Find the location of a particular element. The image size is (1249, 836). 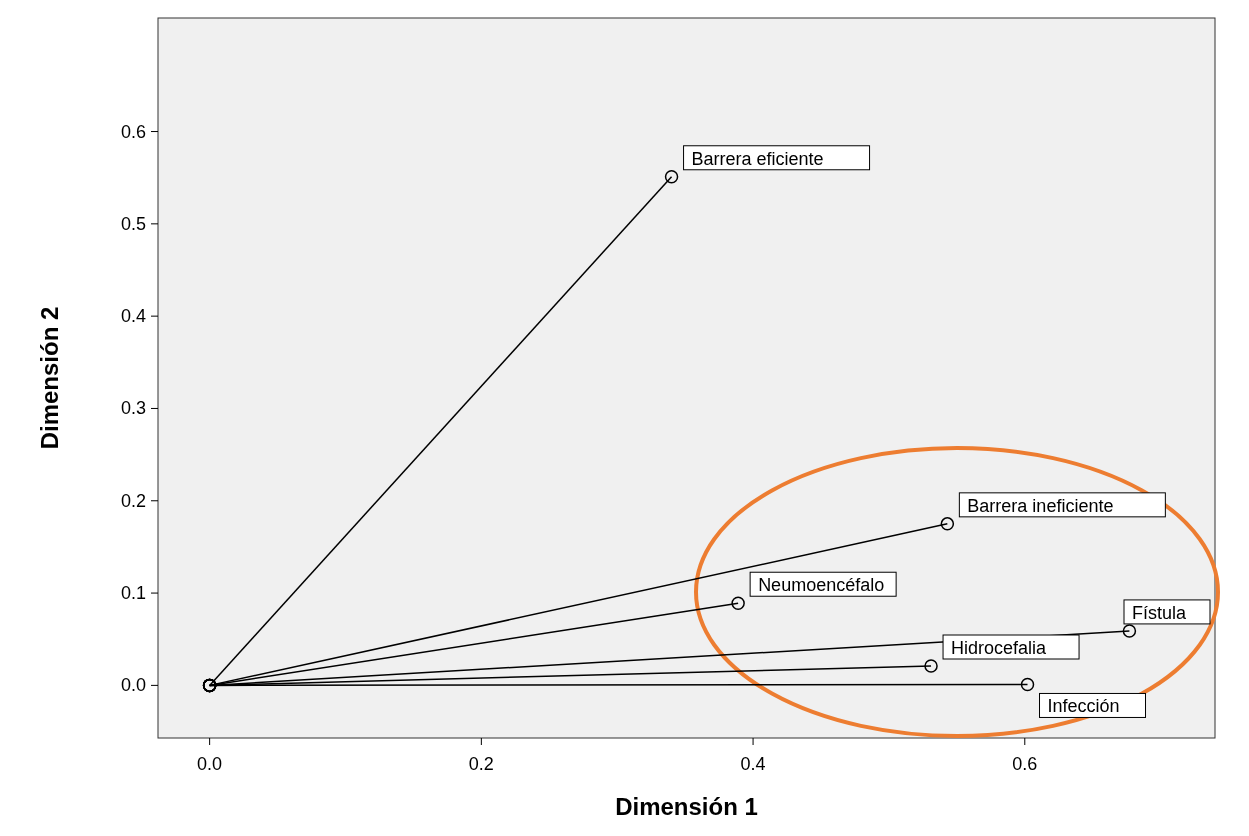

y-tick-label: 0.2 is located at coordinates (133, 500).